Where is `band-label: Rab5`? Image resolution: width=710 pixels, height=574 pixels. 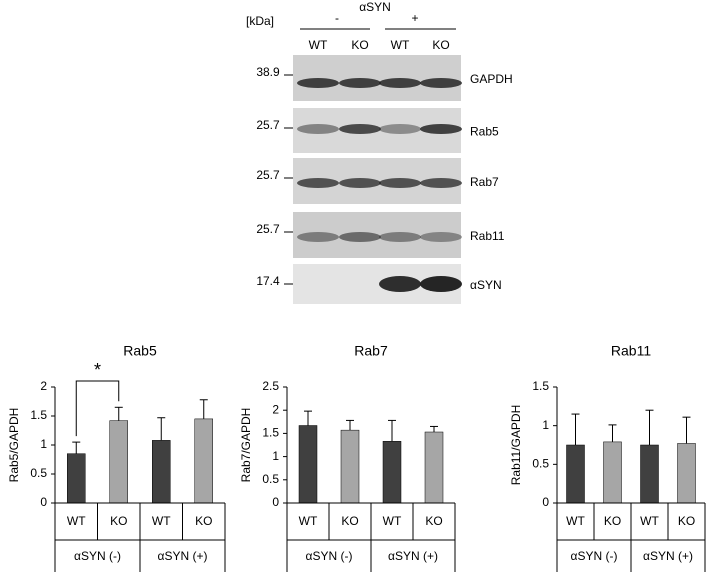
band-label: Rab5 is located at coordinates (484, 132).